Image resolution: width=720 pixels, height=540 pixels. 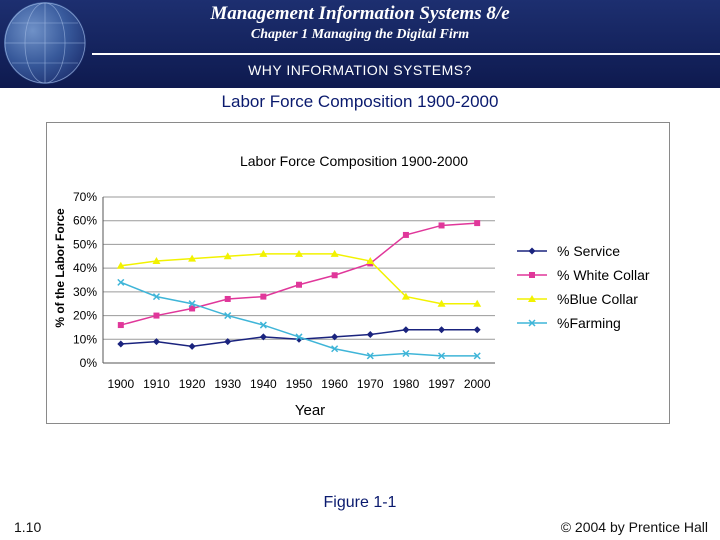 I want to click on x-axis-title: Year, so click(x=310, y=410).